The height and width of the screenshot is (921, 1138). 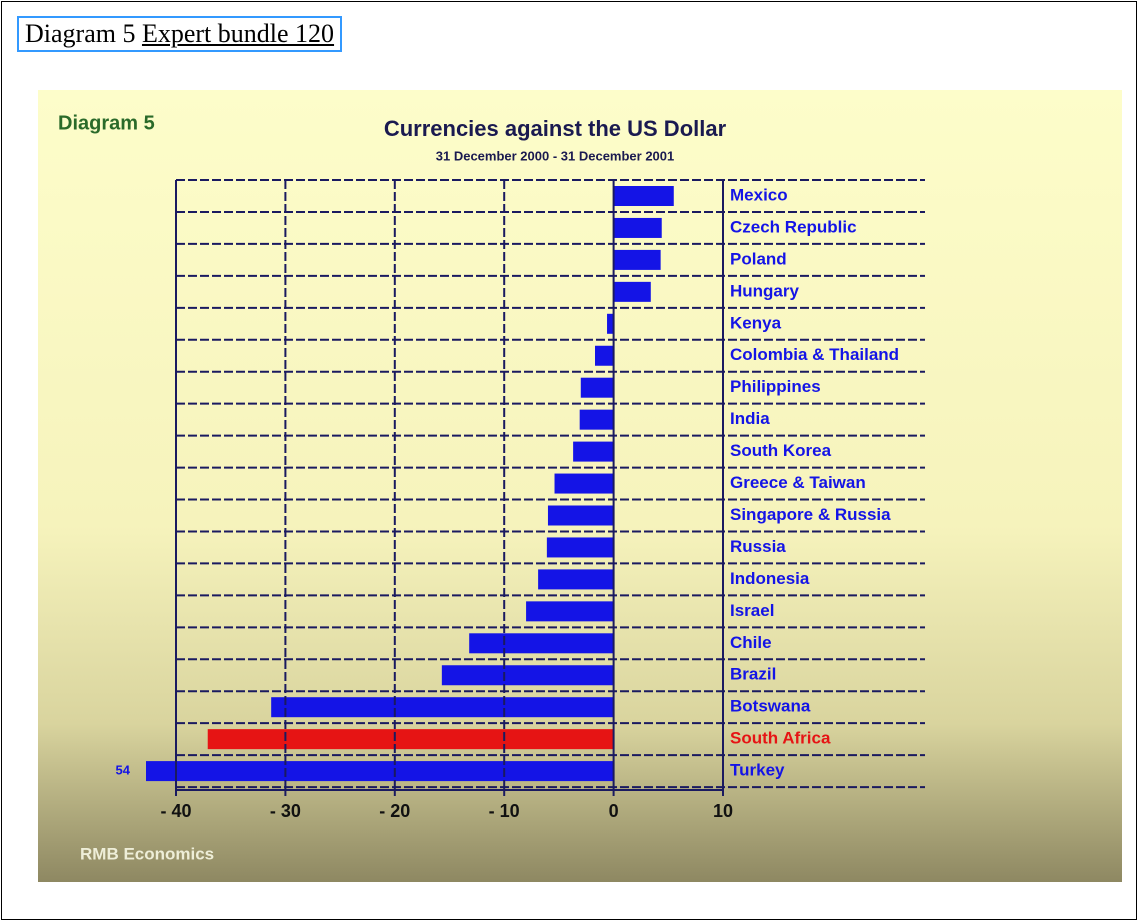 What do you see at coordinates (759, 194) in the screenshot?
I see `category-label: Mexico` at bounding box center [759, 194].